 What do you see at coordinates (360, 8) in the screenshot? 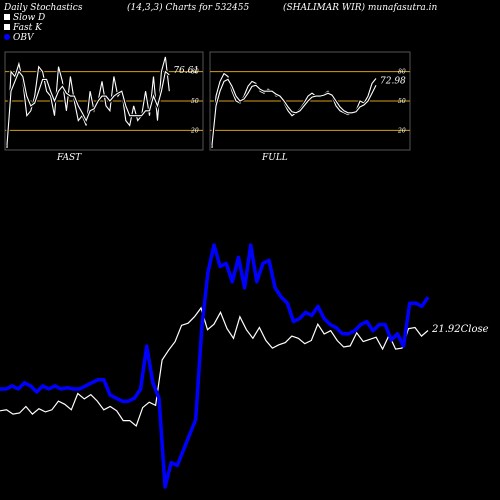
I see `company-label: (SHALIMAR WIR) munafasutra.in` at bounding box center [360, 8].